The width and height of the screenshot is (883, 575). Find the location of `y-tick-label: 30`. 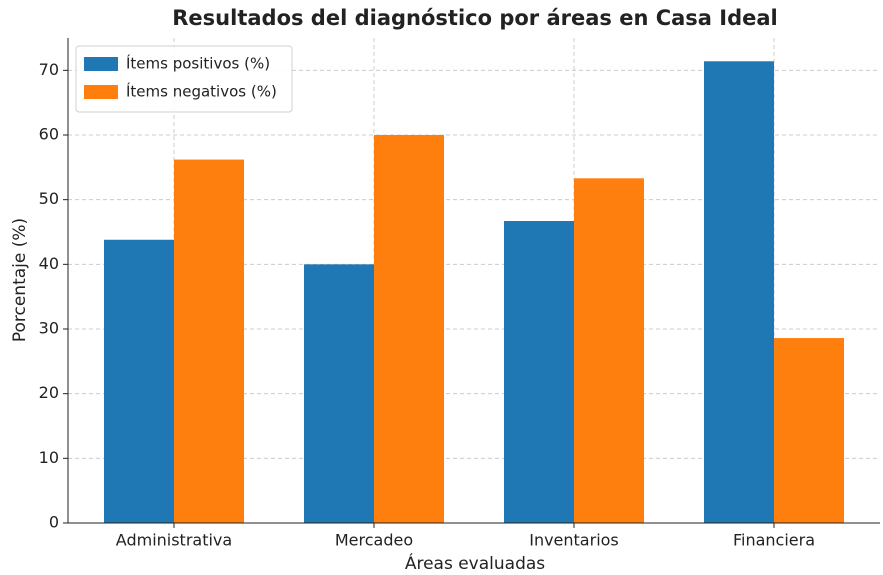

y-tick-label: 30 is located at coordinates (49, 328).